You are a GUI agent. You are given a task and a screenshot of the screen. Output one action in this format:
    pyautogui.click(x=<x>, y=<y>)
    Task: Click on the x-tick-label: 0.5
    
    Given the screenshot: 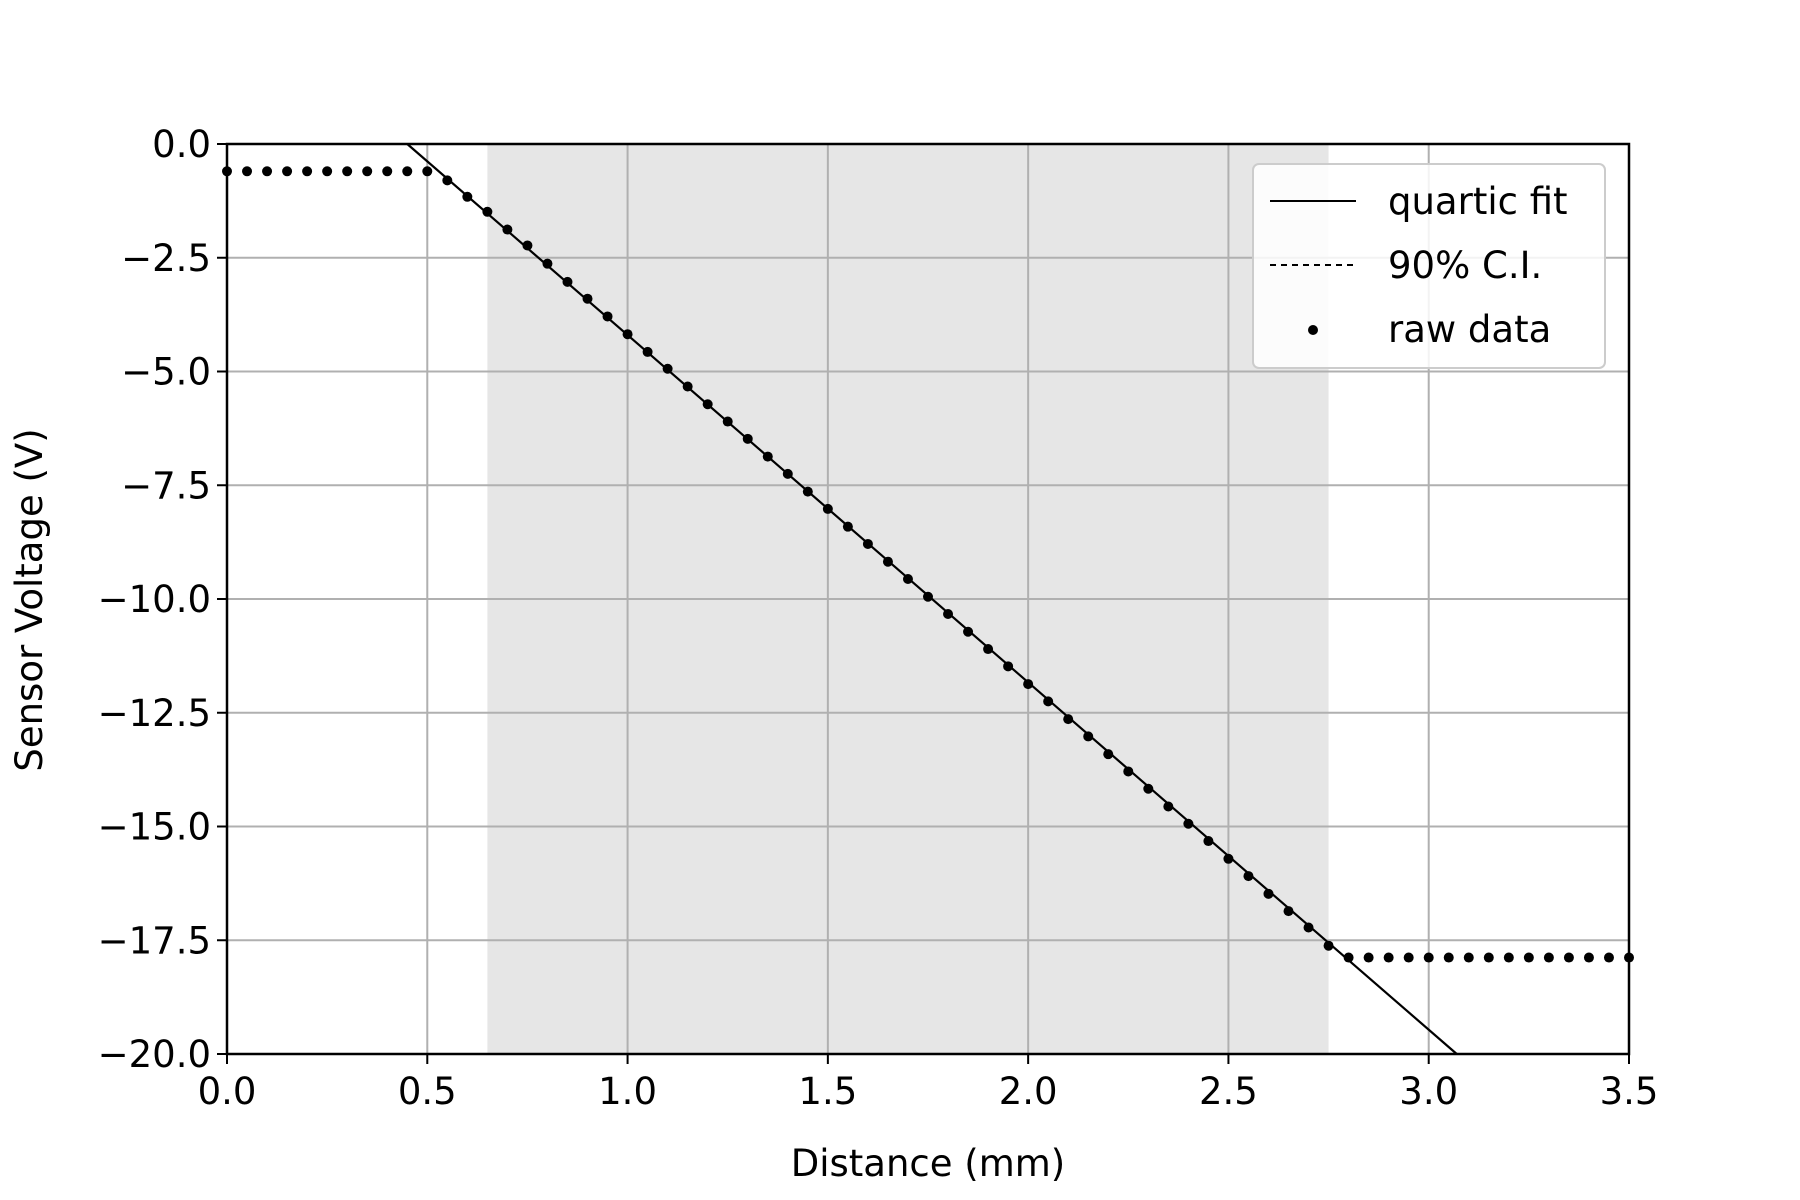 What is the action you would take?
    pyautogui.click(x=427, y=1091)
    